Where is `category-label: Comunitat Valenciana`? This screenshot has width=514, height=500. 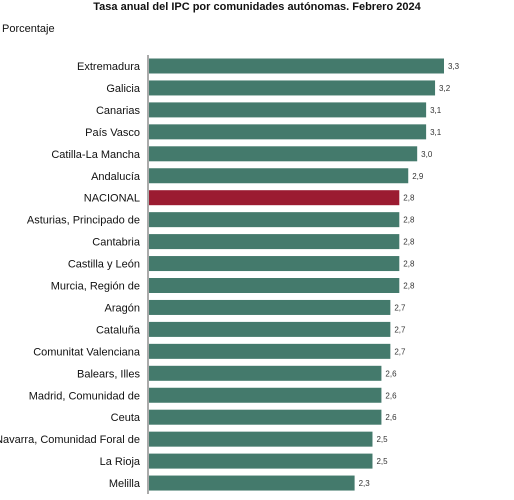 category-label: Comunitat Valenciana is located at coordinates (87, 352).